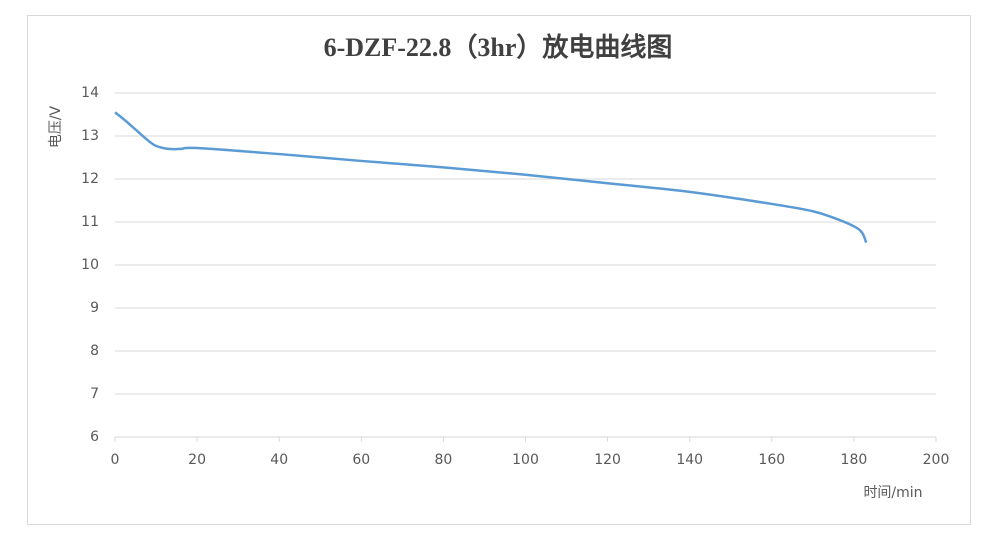  What do you see at coordinates (197, 460) in the screenshot?
I see `x-tick-label: 20` at bounding box center [197, 460].